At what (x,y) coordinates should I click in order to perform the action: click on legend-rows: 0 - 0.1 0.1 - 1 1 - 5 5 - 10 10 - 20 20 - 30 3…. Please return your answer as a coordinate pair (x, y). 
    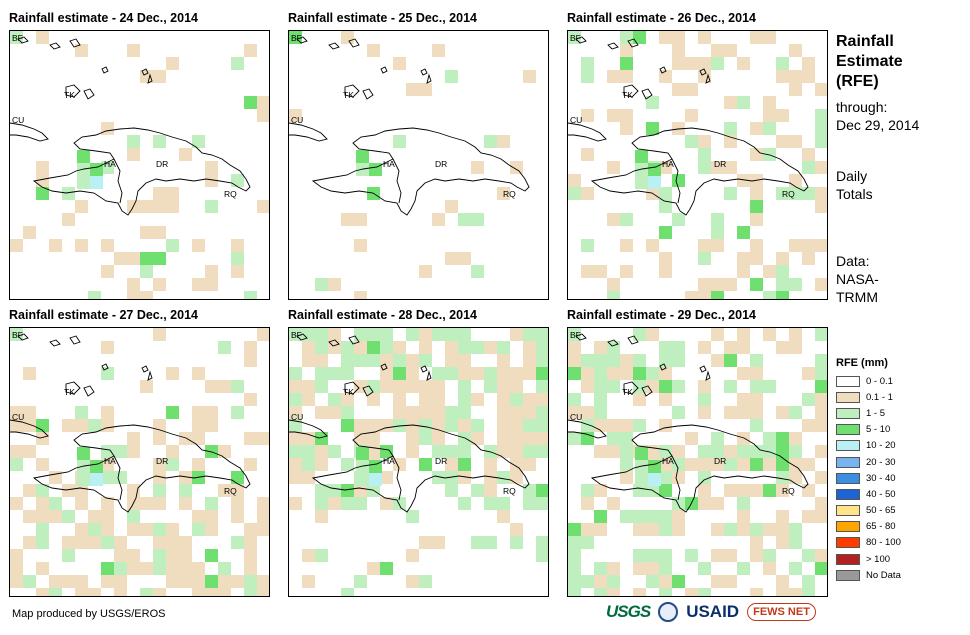
    Looking at the image, I should click on (868, 478).